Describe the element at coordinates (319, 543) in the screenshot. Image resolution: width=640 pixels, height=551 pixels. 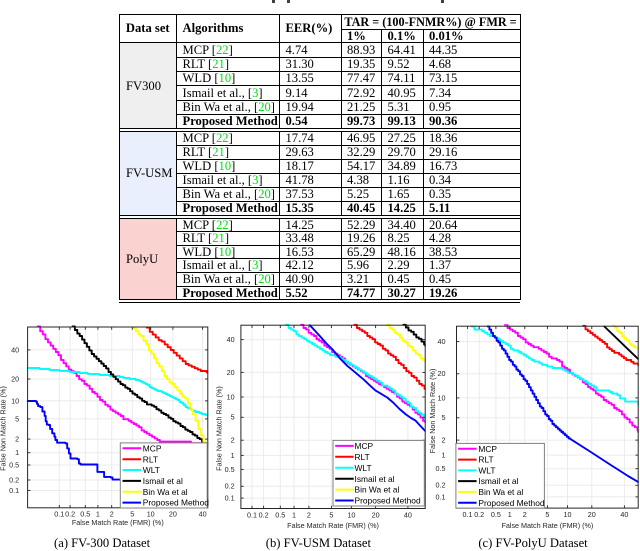
I see `svg-text: (b) FV-USM Dataset` at that location.